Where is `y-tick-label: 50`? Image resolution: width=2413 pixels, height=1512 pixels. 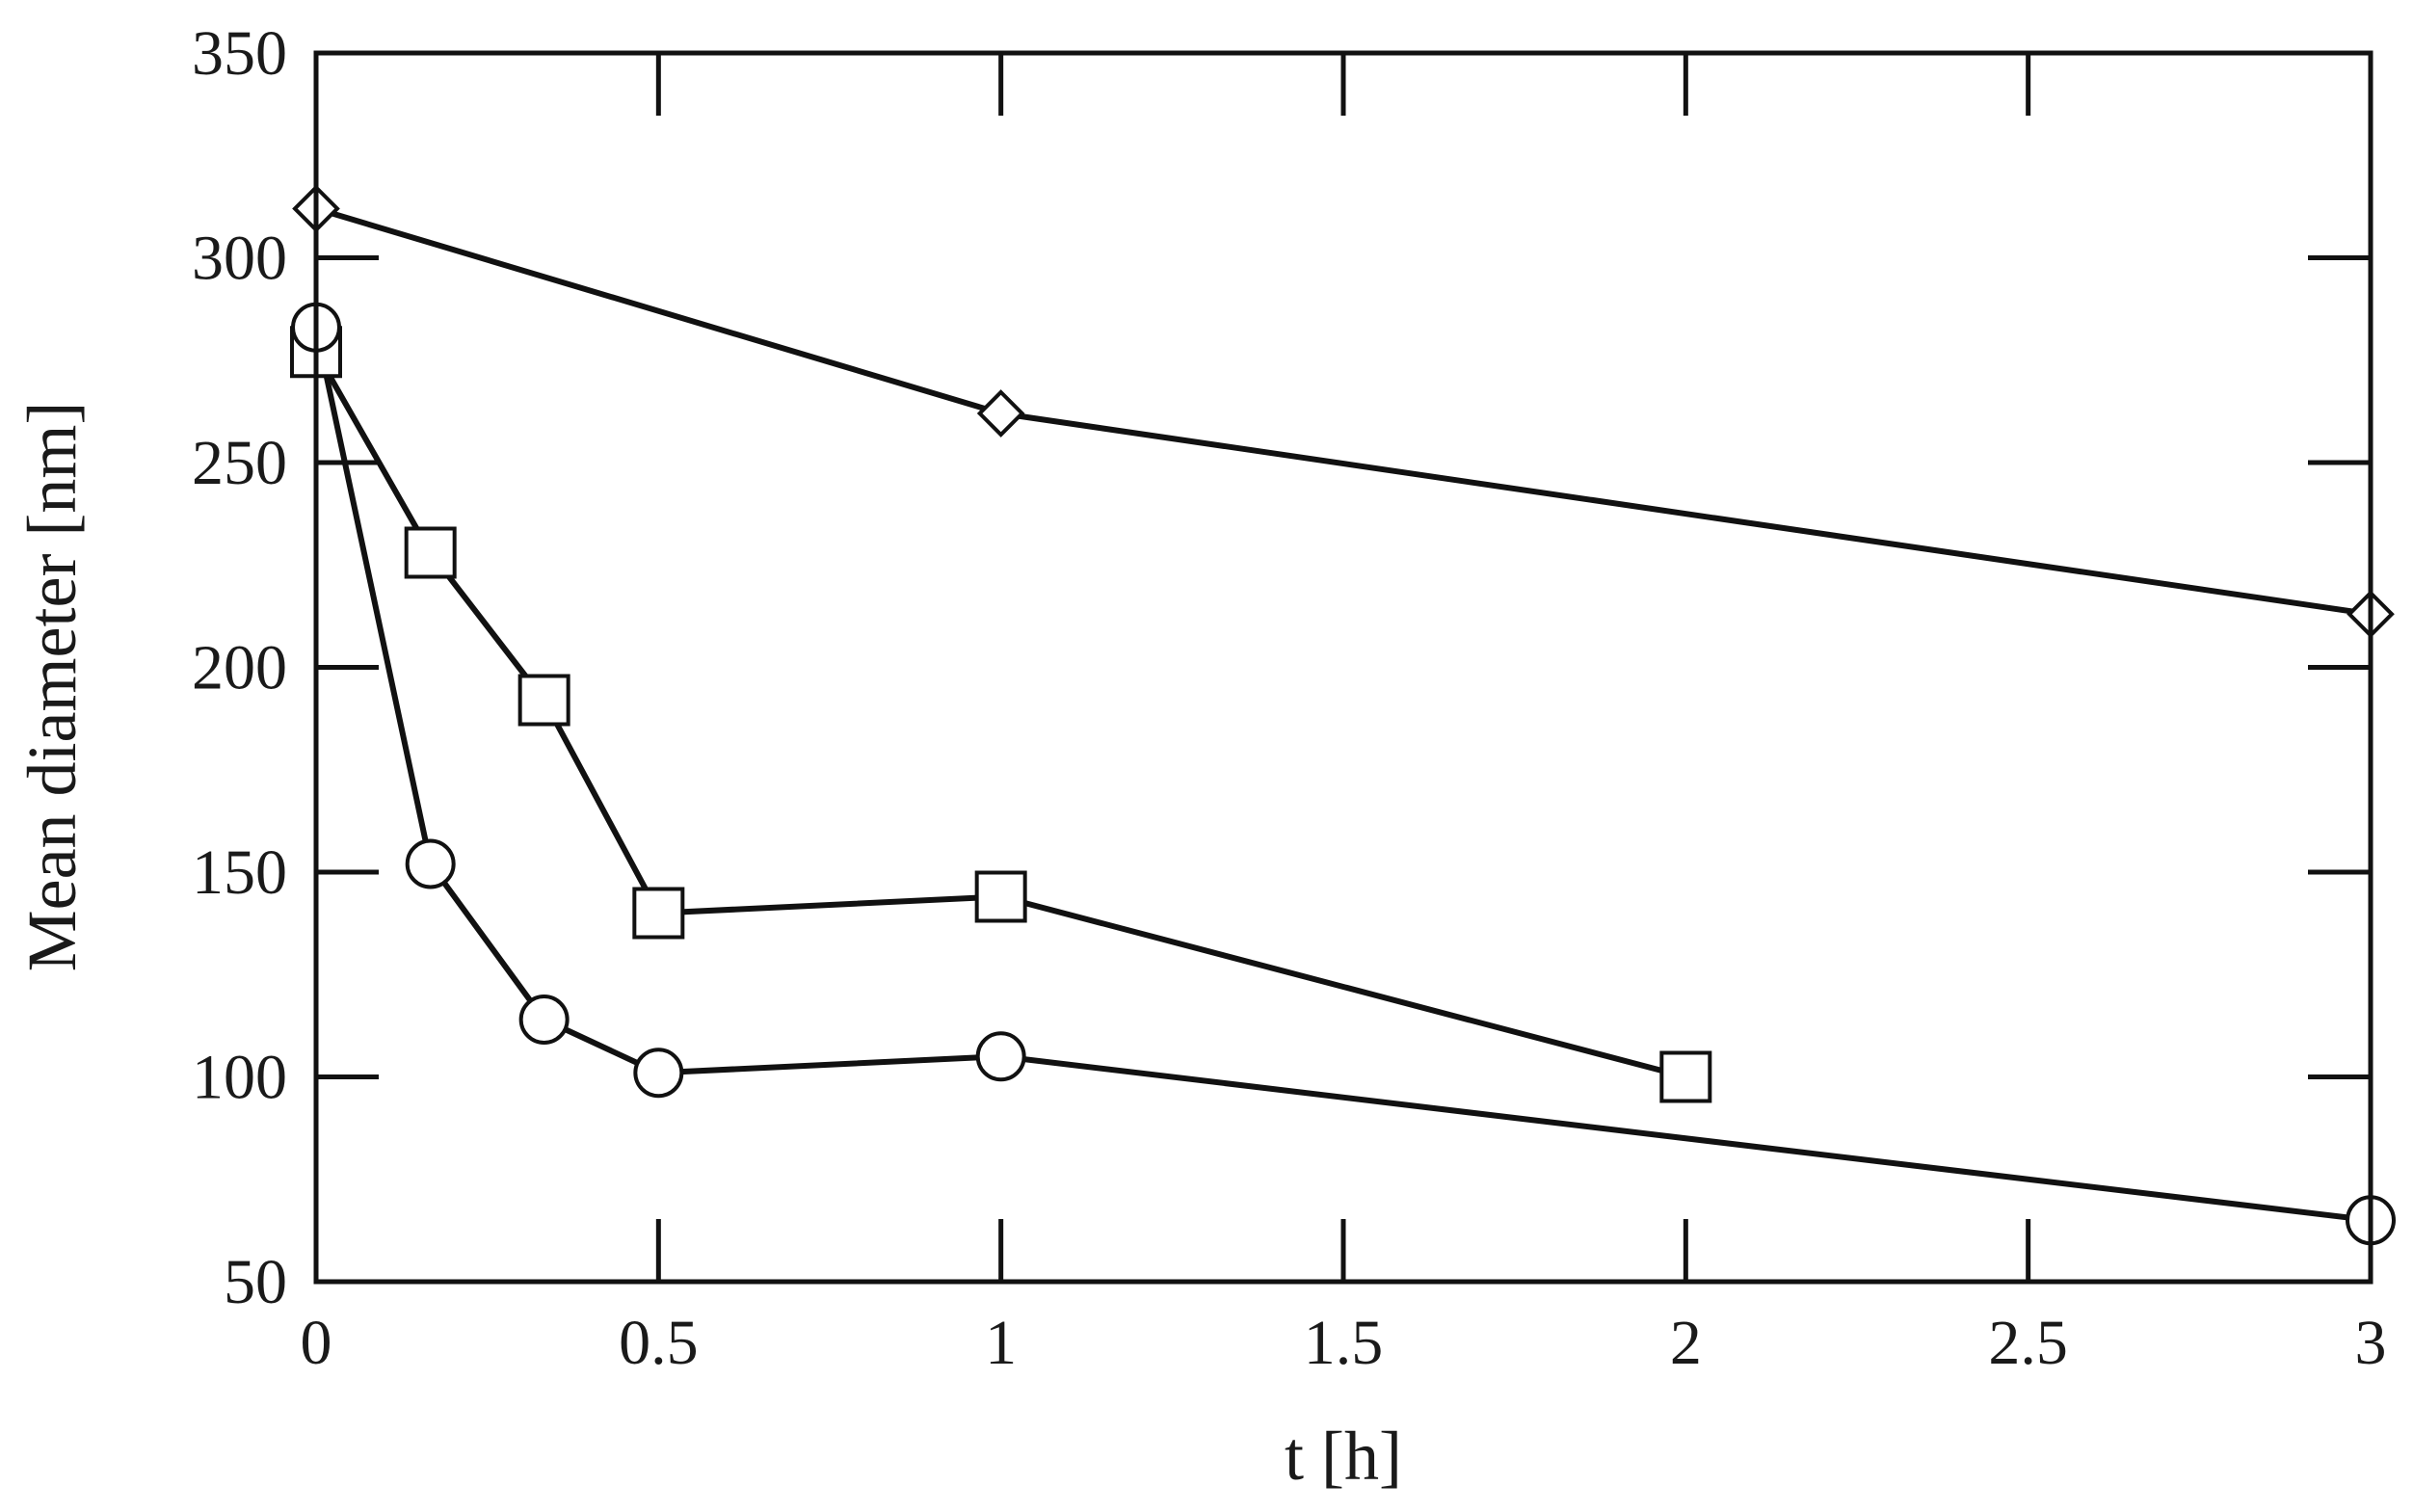 y-tick-label: 50 is located at coordinates (255, 1282).